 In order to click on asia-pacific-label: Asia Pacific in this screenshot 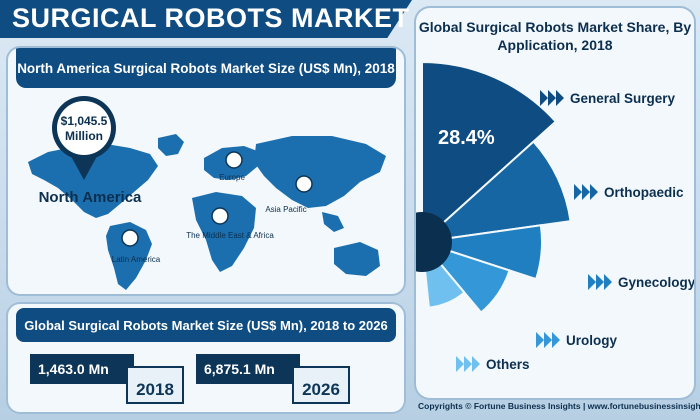, I will do `click(285, 209)`.